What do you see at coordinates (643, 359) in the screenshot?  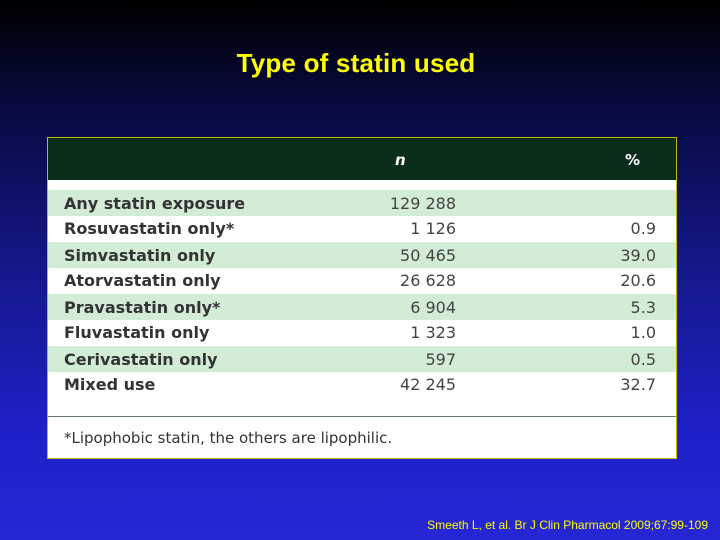 I see `row-percent: 0.5` at bounding box center [643, 359].